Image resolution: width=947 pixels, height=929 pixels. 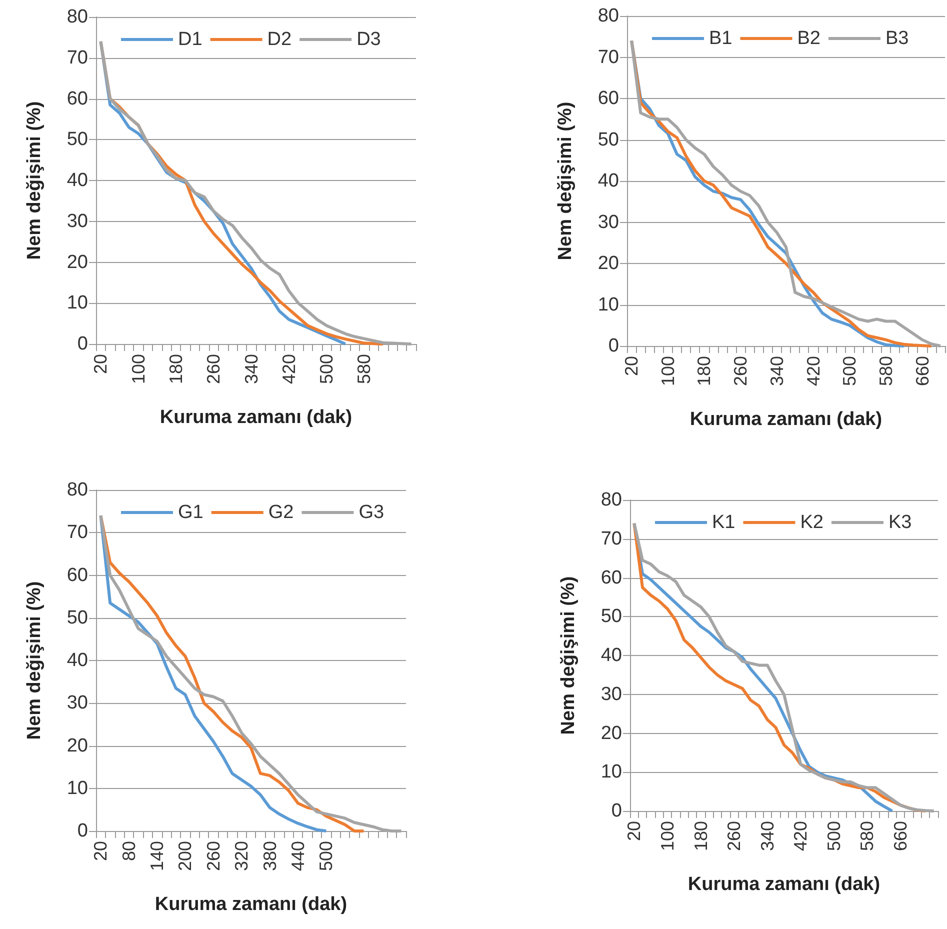 I want to click on legend-label: K2, so click(x=812, y=522).